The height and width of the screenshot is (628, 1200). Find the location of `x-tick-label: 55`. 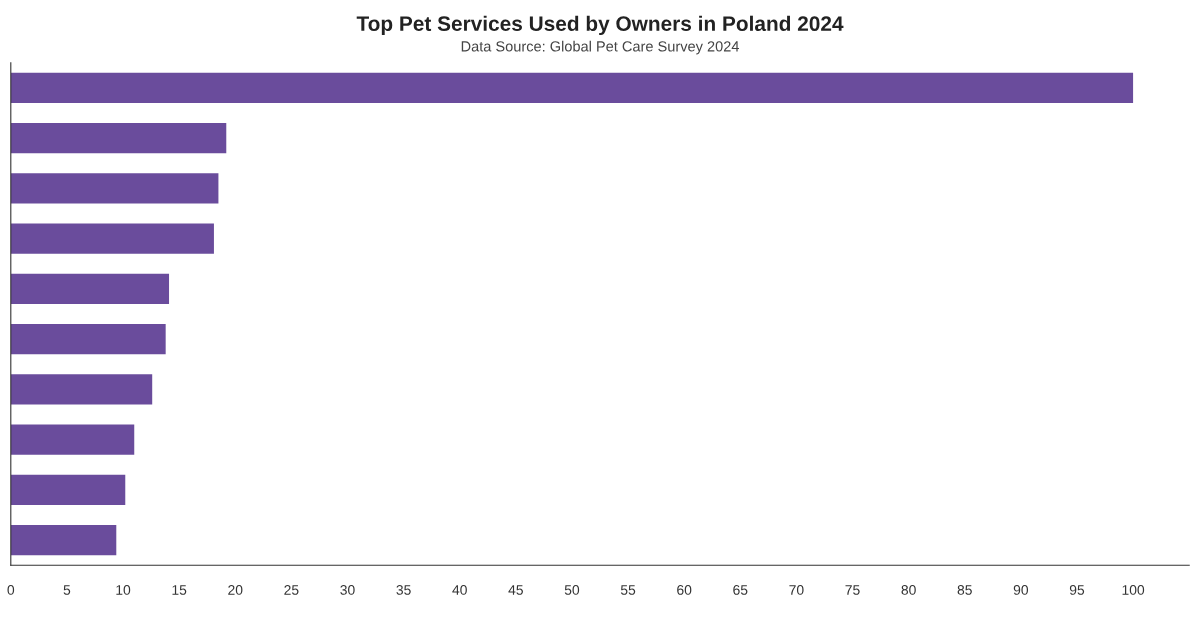

x-tick-label: 55 is located at coordinates (628, 590).